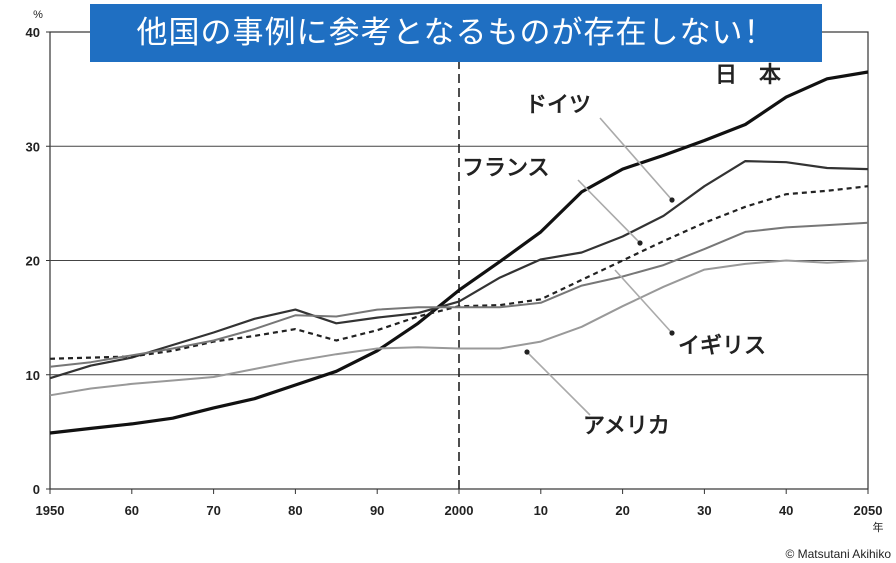 This screenshot has height=563, width=896. I want to click on x-tick-label: 60, so click(132, 510).